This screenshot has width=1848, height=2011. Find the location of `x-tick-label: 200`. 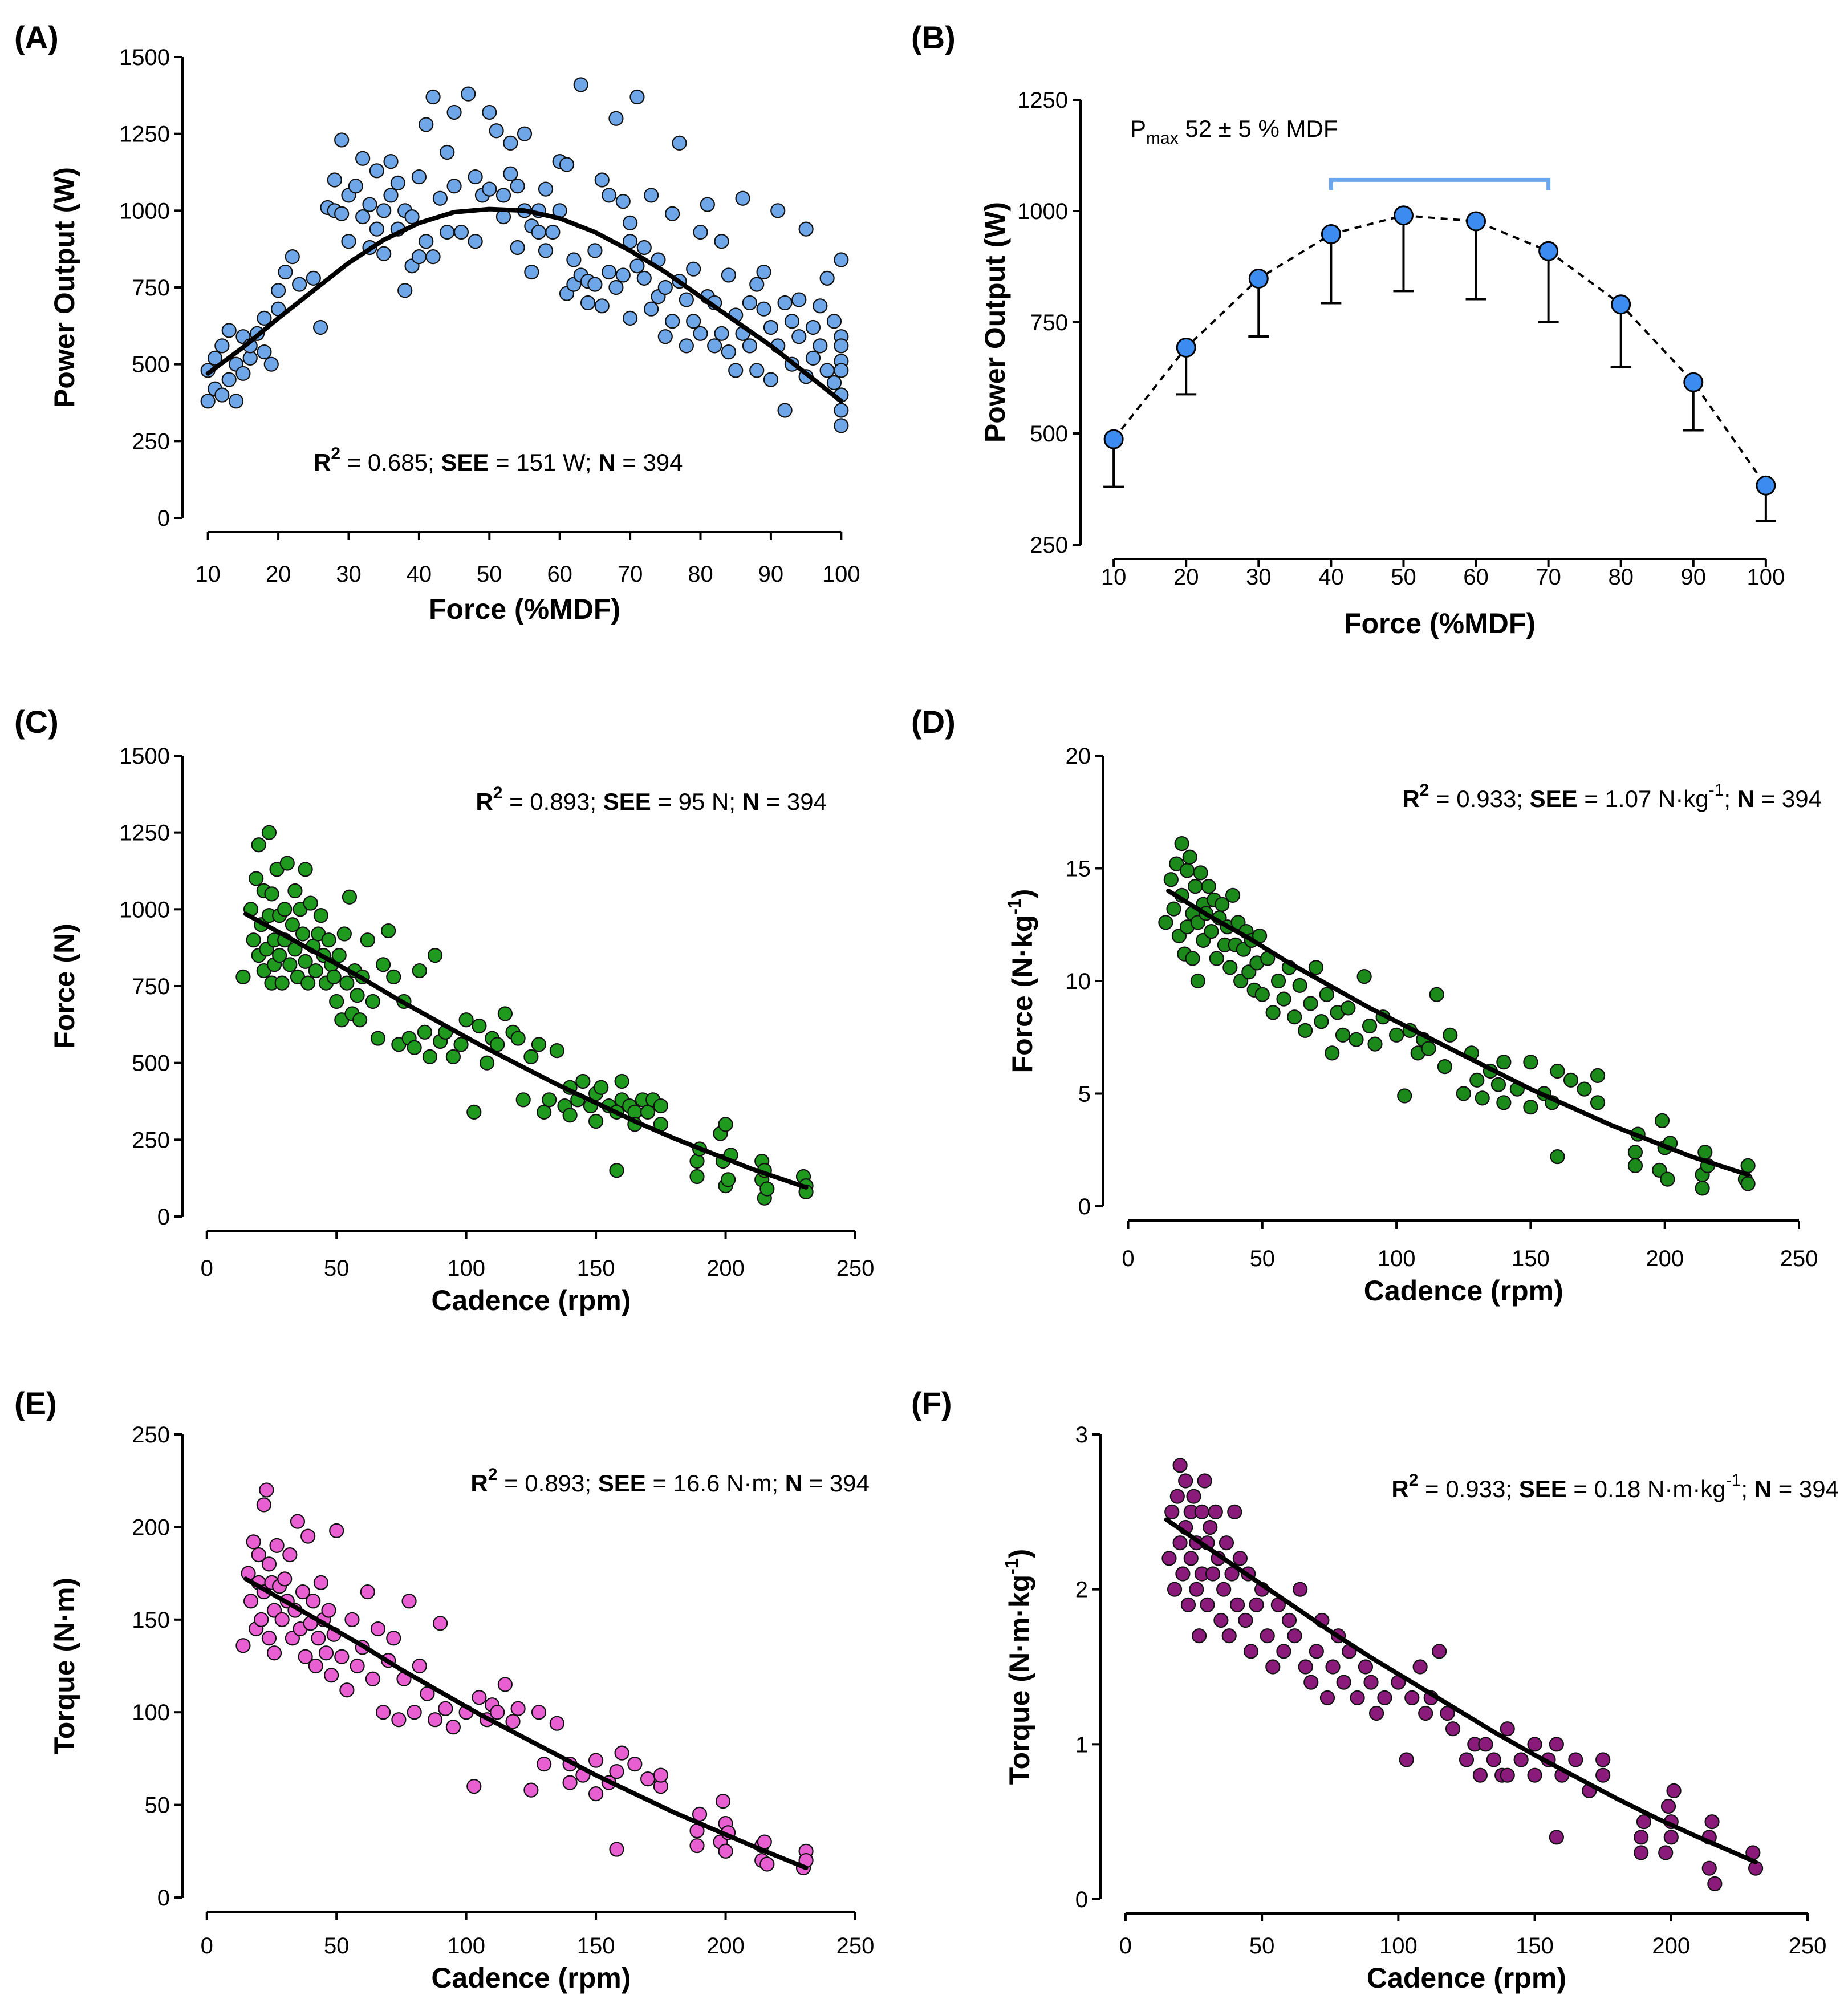

x-tick-label: 200 is located at coordinates (726, 1946).